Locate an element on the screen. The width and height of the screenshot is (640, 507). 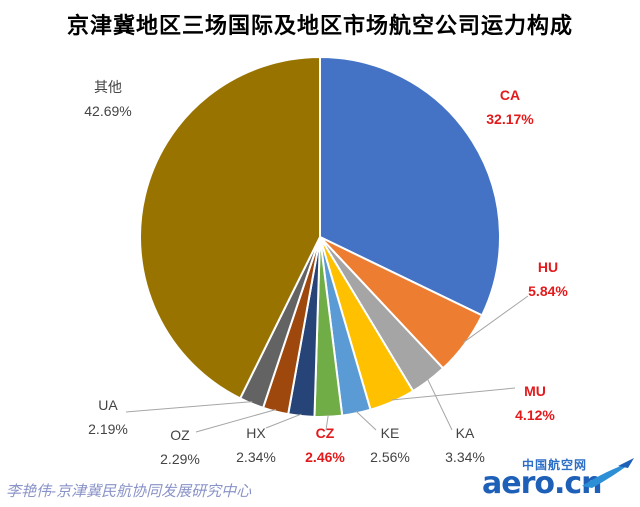
slice-value-CA: 32.17% is located at coordinates (510, 119).